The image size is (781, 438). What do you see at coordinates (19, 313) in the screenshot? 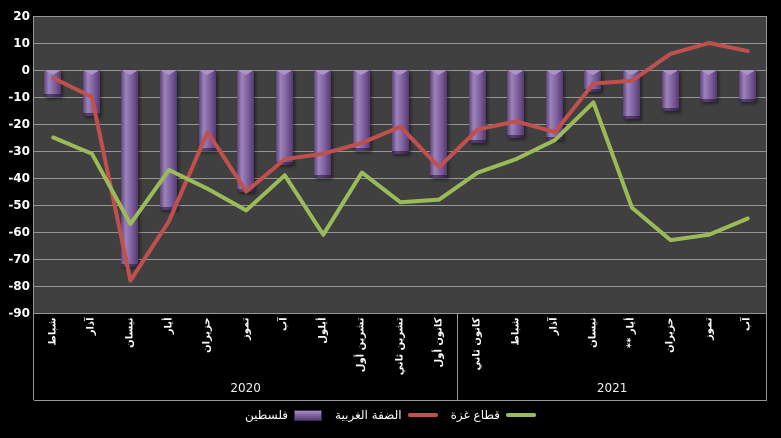
I see `y-axis-tick-label: -90` at bounding box center [19, 313].